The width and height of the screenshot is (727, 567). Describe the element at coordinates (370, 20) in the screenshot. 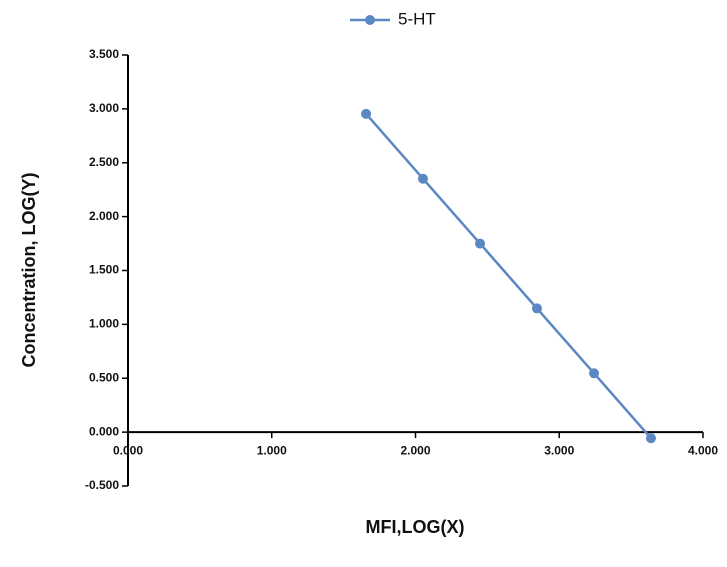

I see `legend-marker` at that location.